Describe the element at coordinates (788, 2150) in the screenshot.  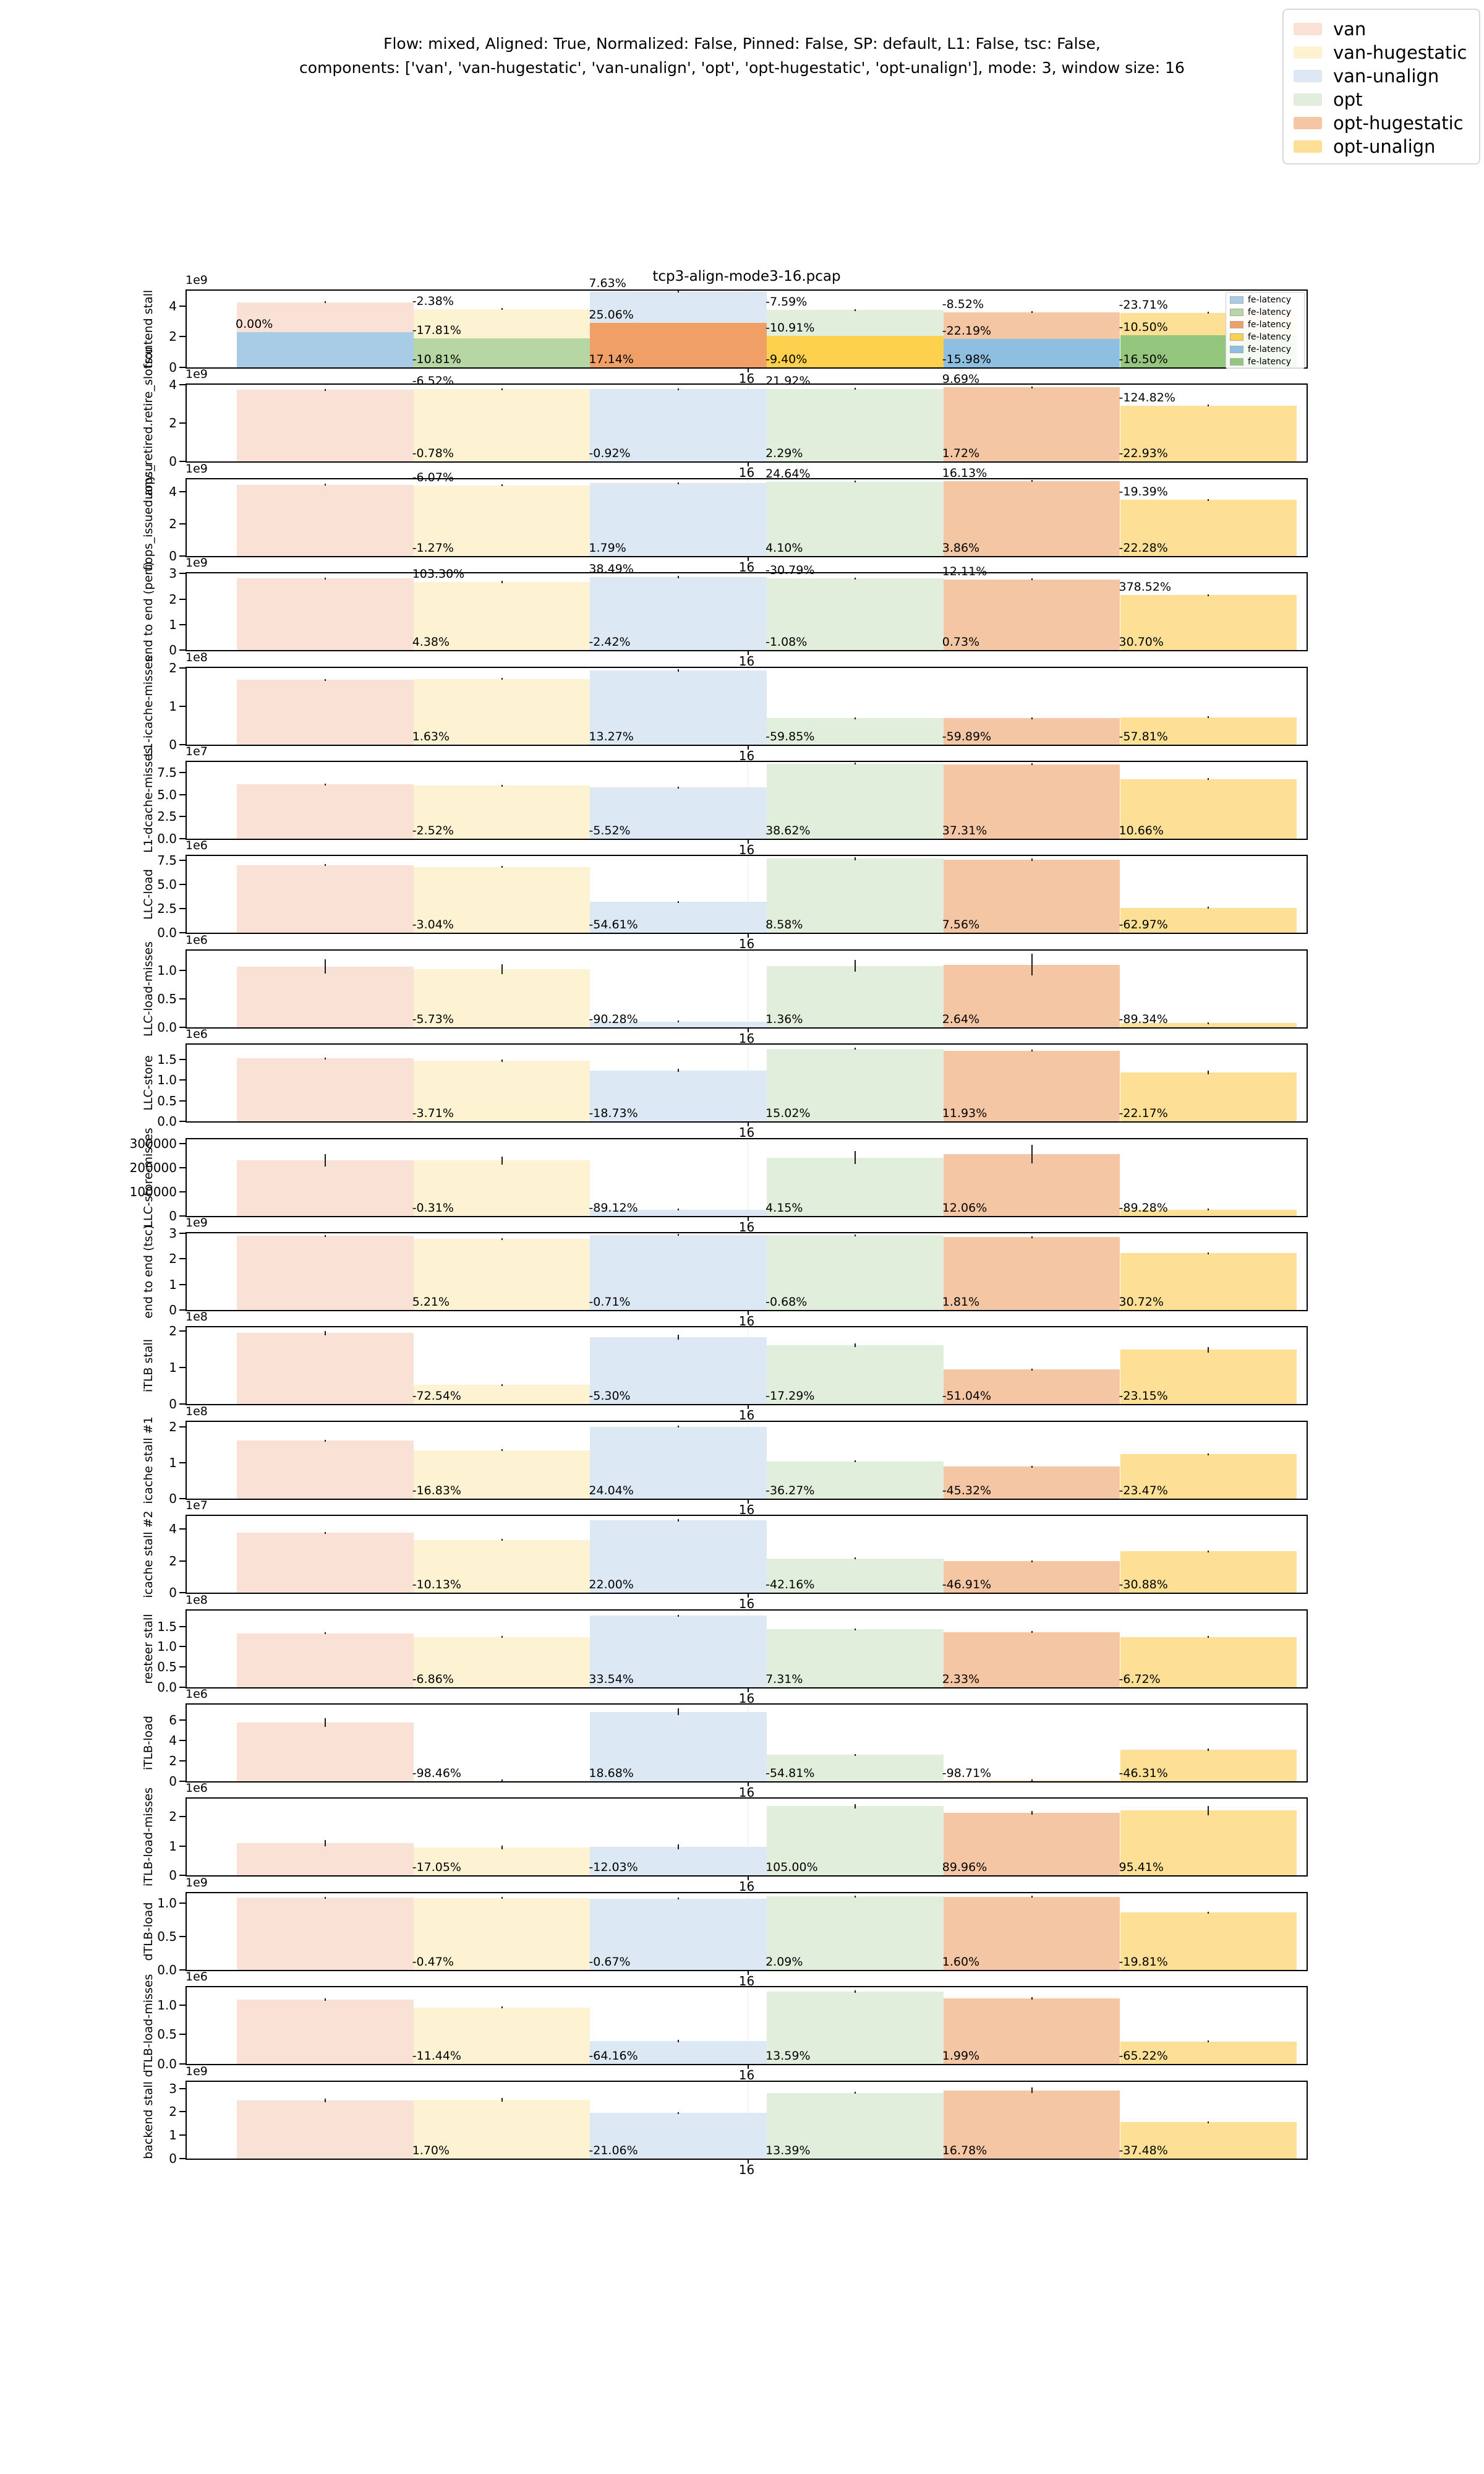
I see `annotation: 13.39%` at that location.